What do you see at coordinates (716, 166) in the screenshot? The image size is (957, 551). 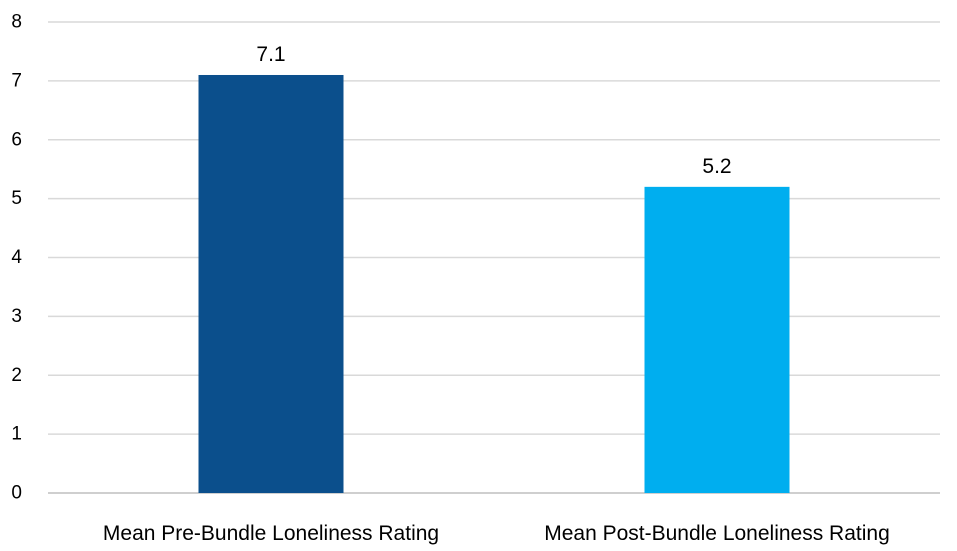 I see `data-label: 5.2` at bounding box center [716, 166].